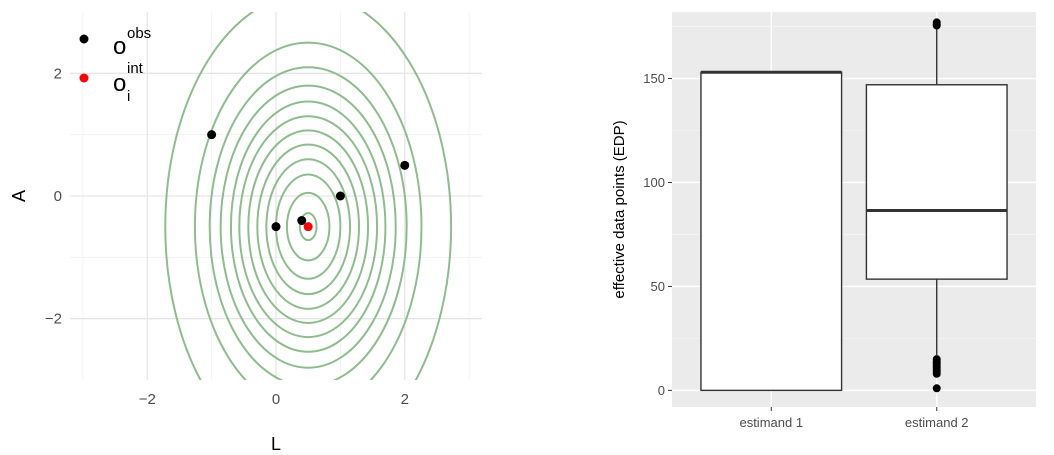 This screenshot has height=455, width=1054. I want to click on scatter-x-tick-labels: −2 0 2, so click(274, 399).